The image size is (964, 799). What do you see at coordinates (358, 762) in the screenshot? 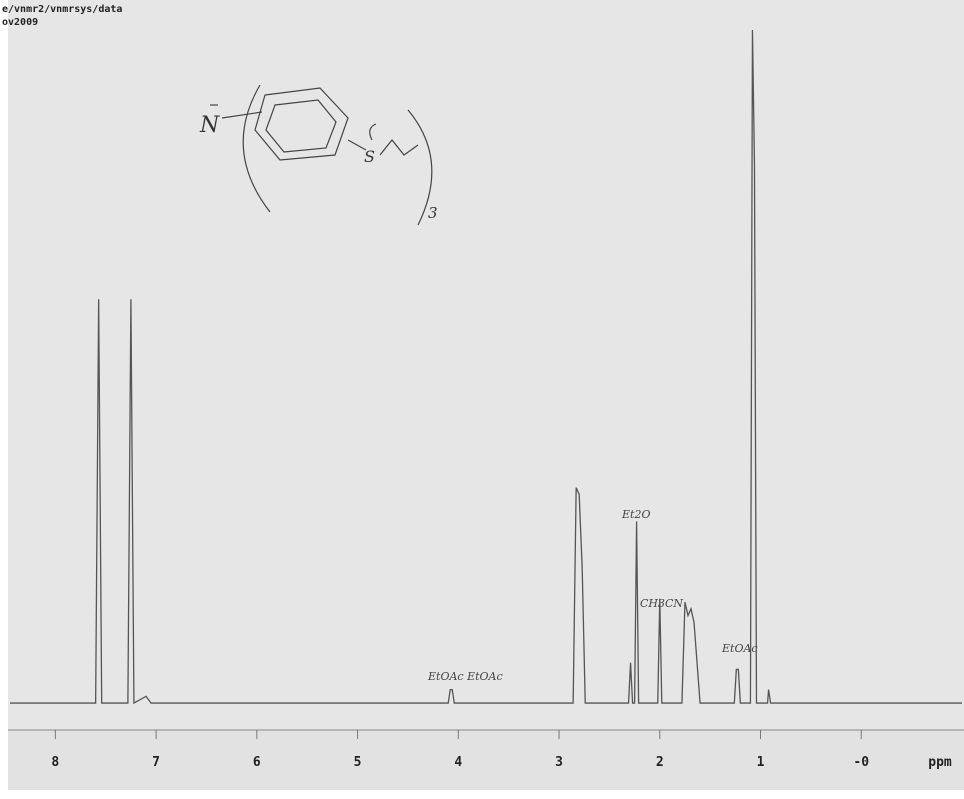
I see `x-tick-label: 5` at bounding box center [358, 762].